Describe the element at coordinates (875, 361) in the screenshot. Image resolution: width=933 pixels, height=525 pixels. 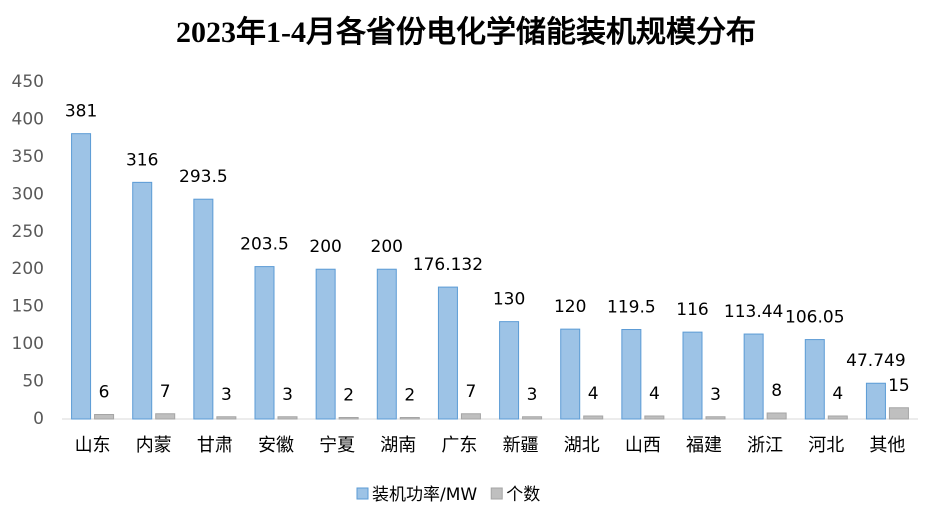
I see `data-label: 47.749` at that location.